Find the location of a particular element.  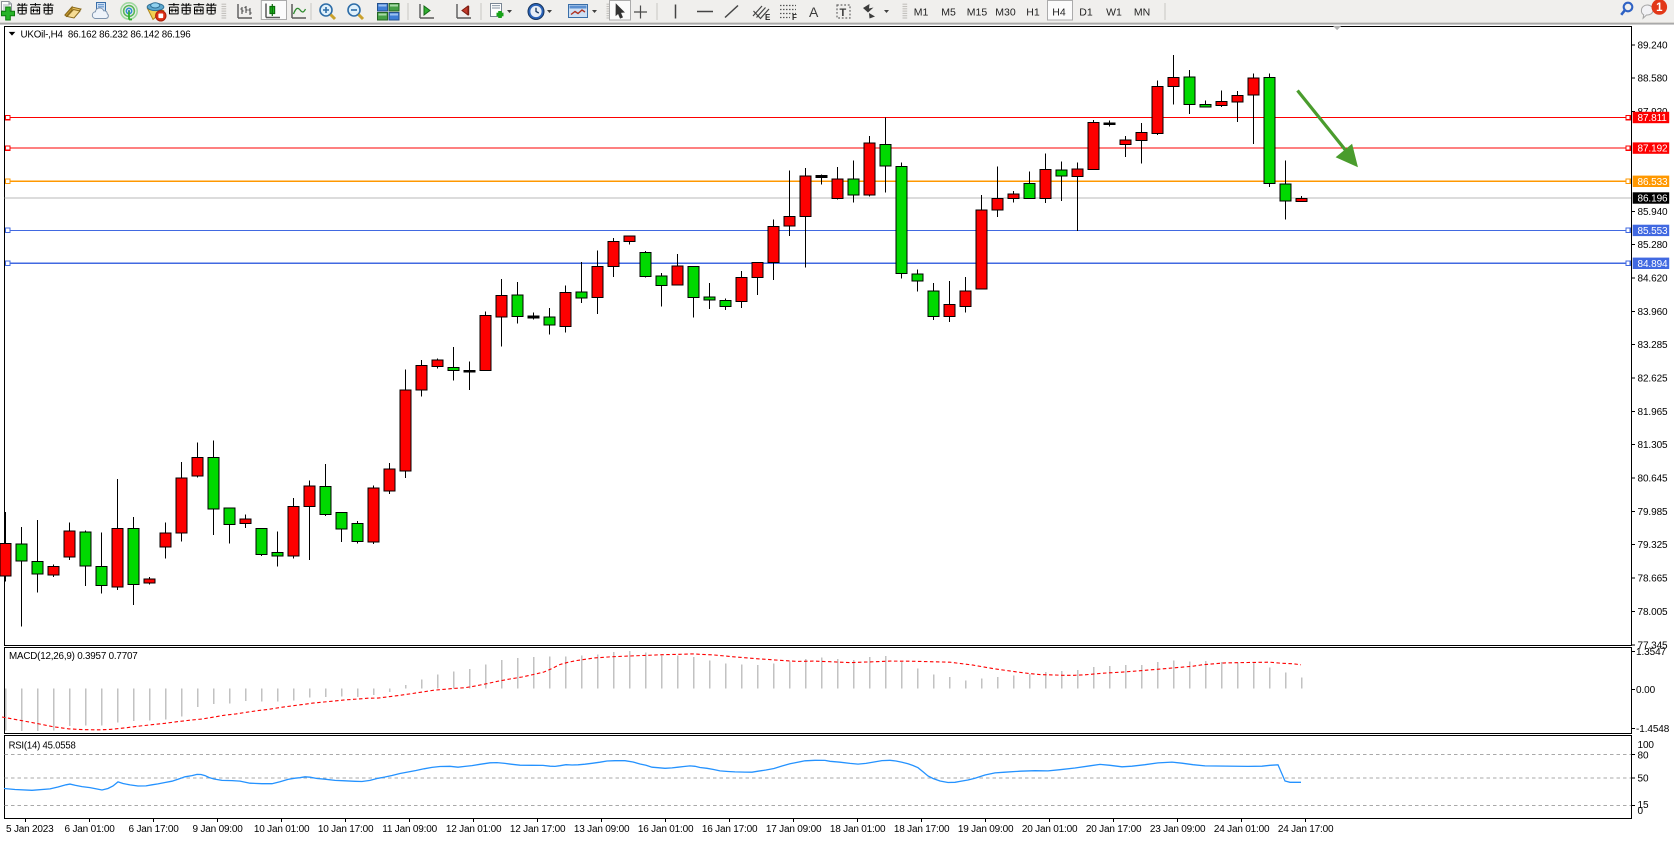

svg-text: 5 Jan 2023 is located at coordinates (30, 829).